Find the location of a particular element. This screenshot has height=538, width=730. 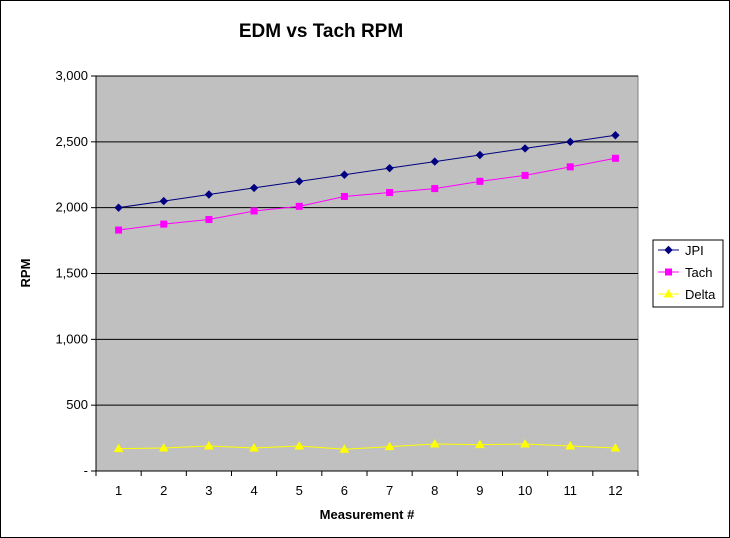

x-tick-label: 11 is located at coordinates (571, 490).